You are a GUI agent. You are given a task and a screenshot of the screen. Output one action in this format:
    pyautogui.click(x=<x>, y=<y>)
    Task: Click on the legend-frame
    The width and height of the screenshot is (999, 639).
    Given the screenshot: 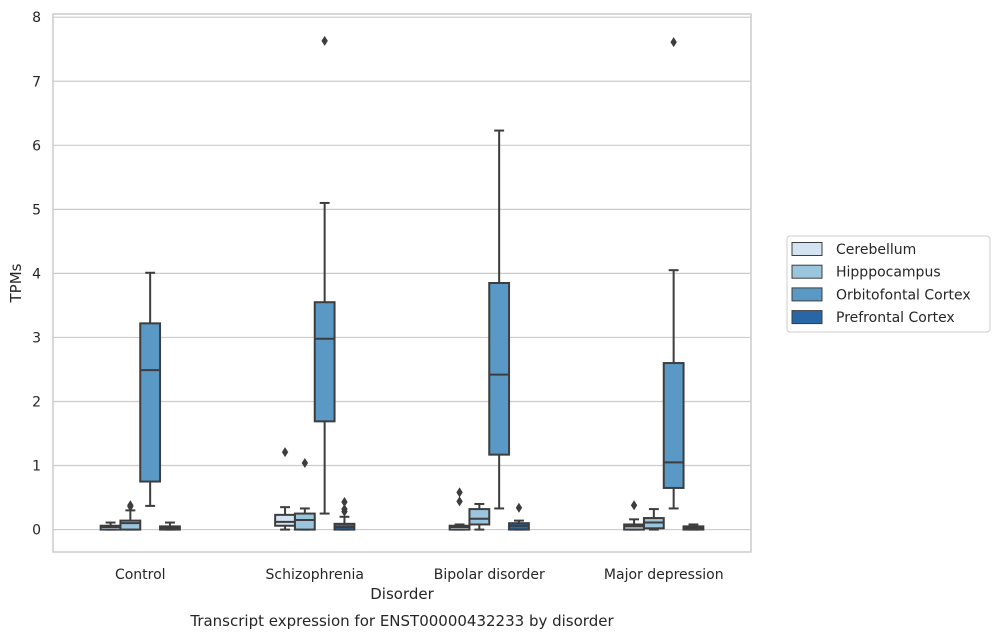 What is the action you would take?
    pyautogui.click(x=888, y=284)
    